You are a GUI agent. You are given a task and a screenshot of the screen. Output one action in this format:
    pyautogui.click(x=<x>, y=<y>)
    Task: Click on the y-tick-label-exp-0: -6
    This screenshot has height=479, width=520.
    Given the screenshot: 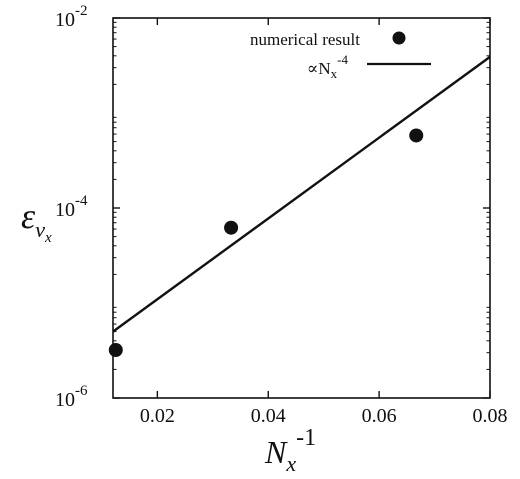 What is the action you would take?
    pyautogui.click(x=81, y=391)
    